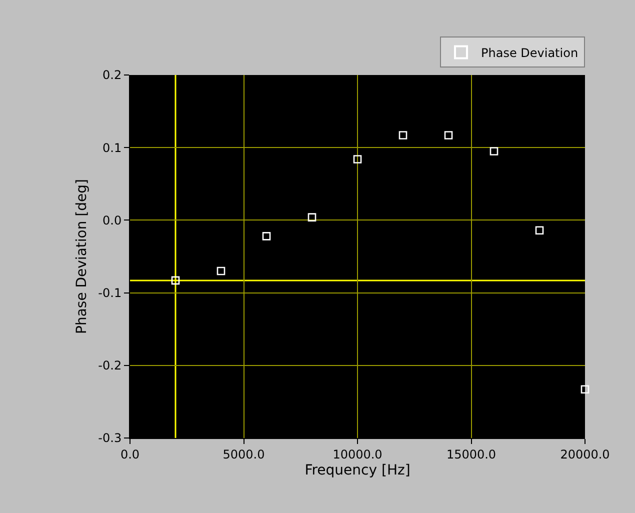 Image resolution: width=635 pixels, height=513 pixels. I want to click on y-tick-label: 0.0, so click(112, 220).